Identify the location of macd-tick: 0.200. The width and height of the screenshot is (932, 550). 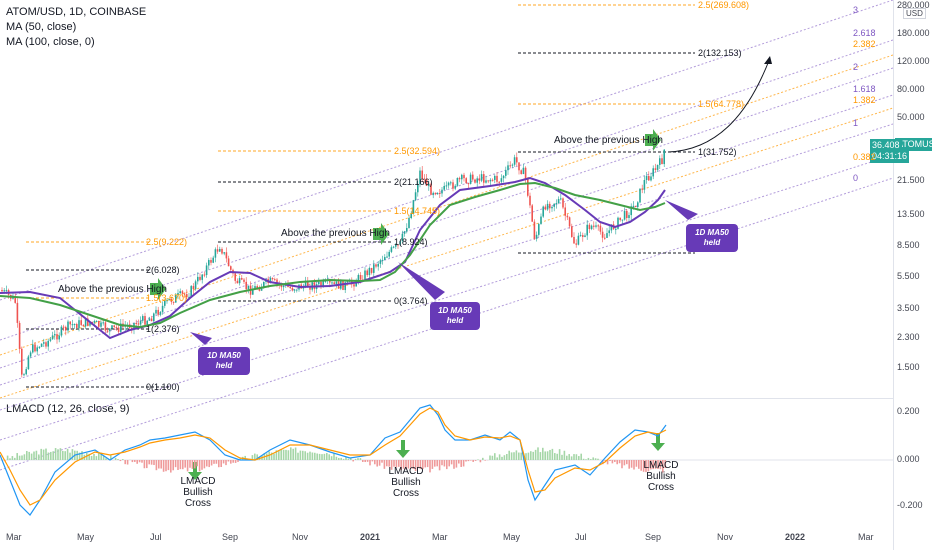
(908, 411).